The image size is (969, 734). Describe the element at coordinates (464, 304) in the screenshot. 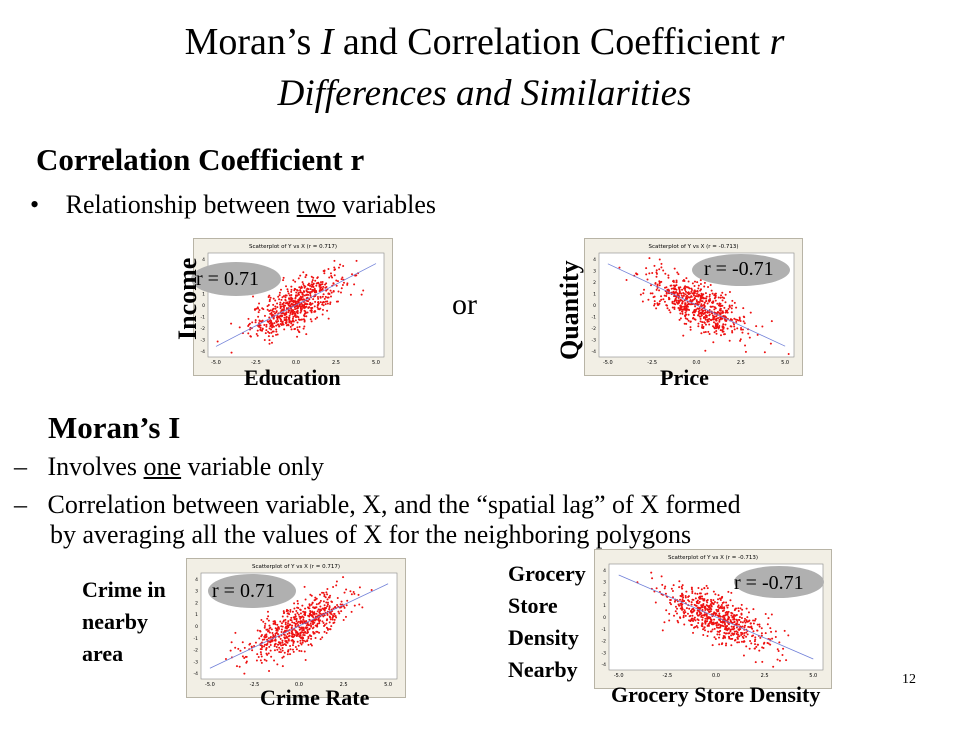

I see `or-text: or` at that location.